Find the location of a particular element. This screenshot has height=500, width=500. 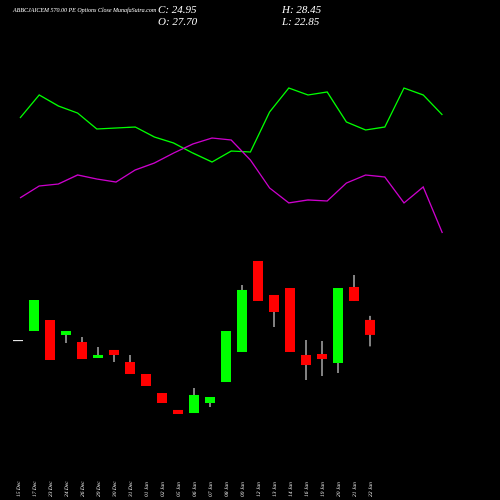

low-label: L: 22.85 is located at coordinates (300, 22).